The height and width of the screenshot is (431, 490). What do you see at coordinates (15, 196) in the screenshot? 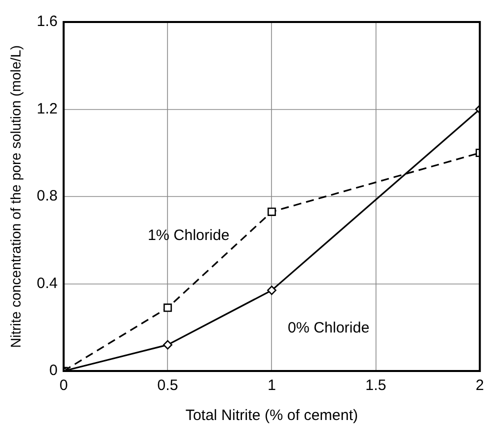
I see `y-axis-title: Nitrite concentration of the pore solution (mole/L)` at bounding box center [15, 196].